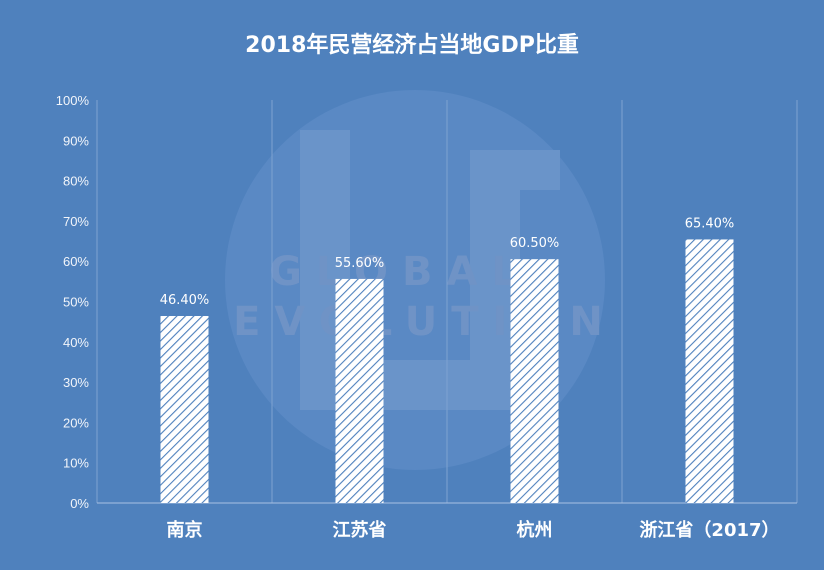 The height and width of the screenshot is (570, 824). Describe the element at coordinates (76, 422) in the screenshot. I see `y-tick-label: 20%` at that location.